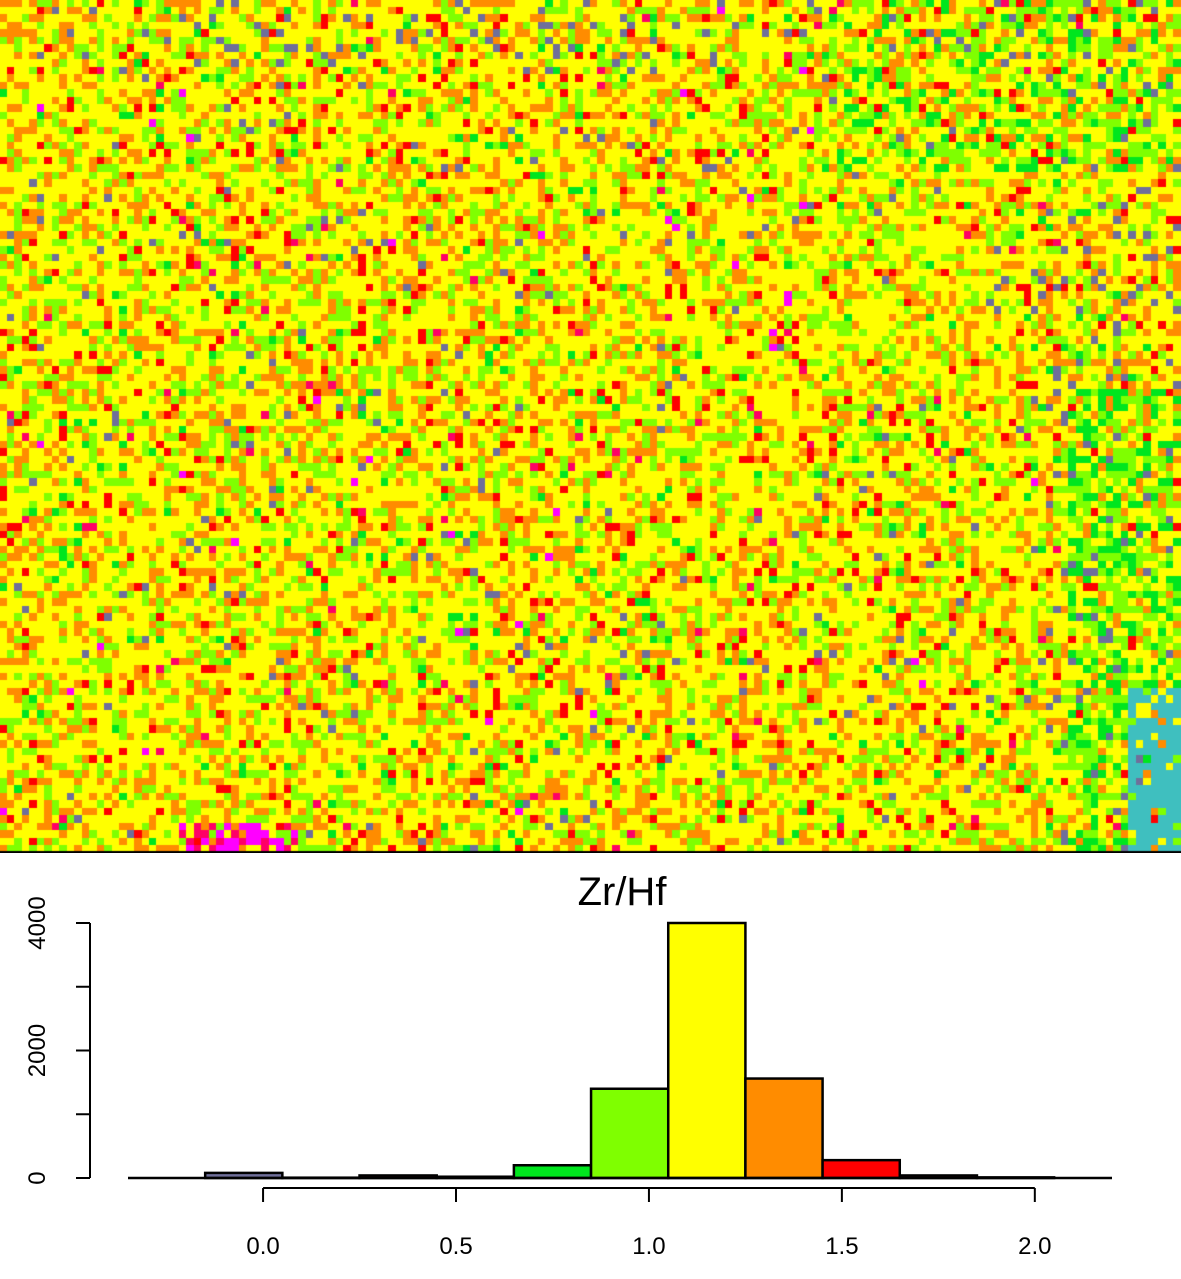  What do you see at coordinates (37, 922) in the screenshot?
I see `y-tick-label-2: 4000` at bounding box center [37, 922].